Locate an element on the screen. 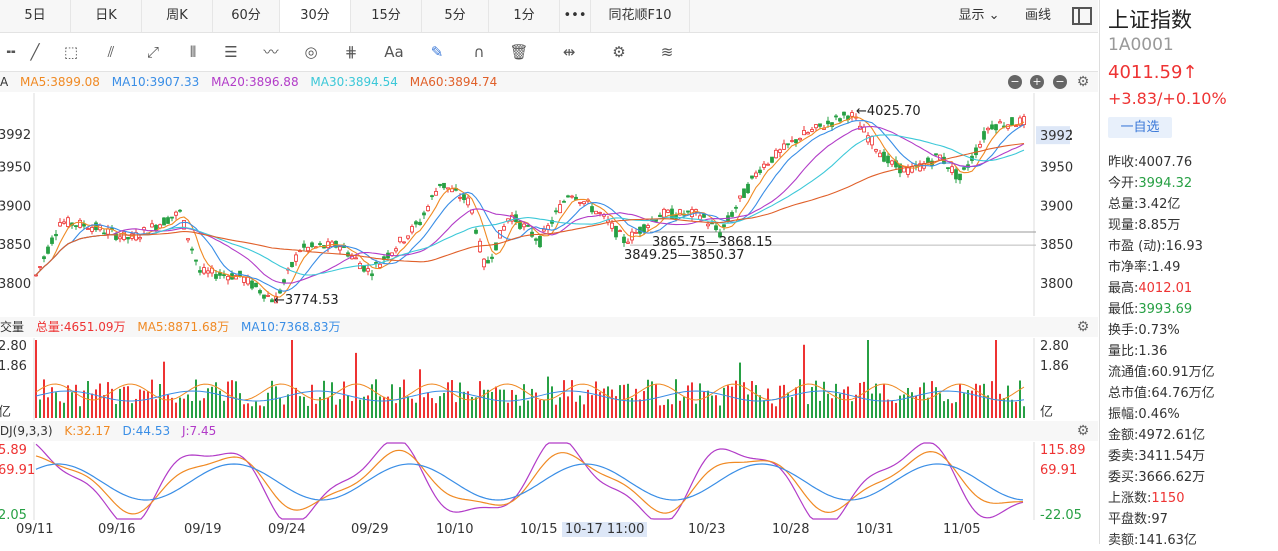 Image resolution: width=1278 pixels, height=551 pixels. tab-5day: 5日 is located at coordinates (35, 16).